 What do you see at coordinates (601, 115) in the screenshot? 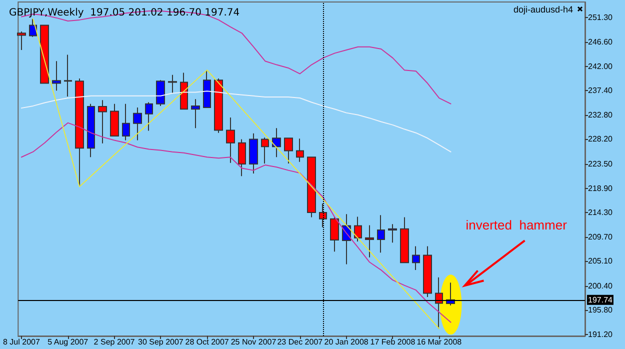
I see `y-tick-label: 232.80` at bounding box center [601, 115].